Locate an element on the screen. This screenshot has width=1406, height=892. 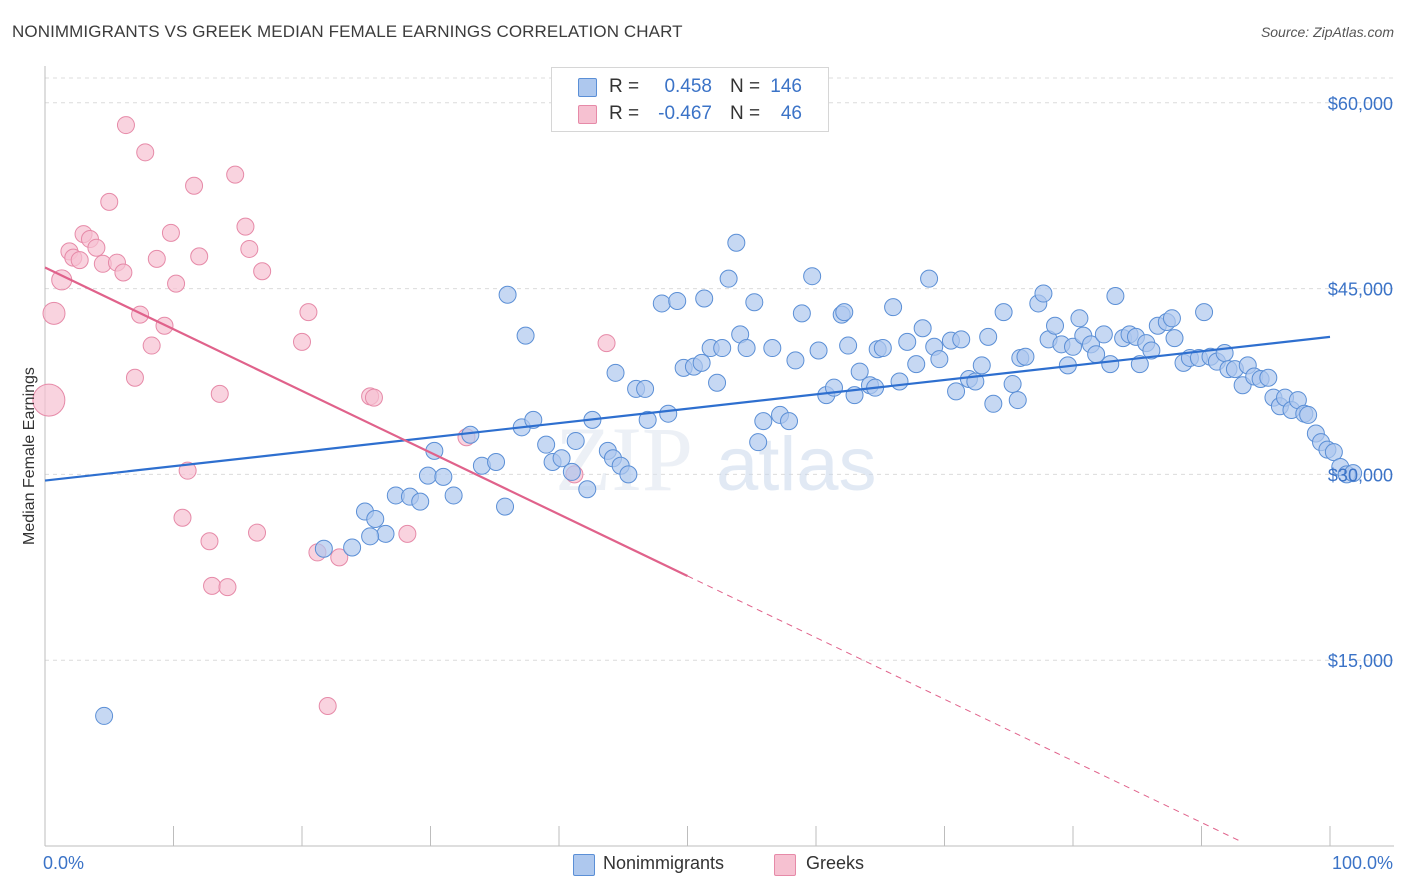
legend-r-value: -0.467 is located at coordinates (685, 113).